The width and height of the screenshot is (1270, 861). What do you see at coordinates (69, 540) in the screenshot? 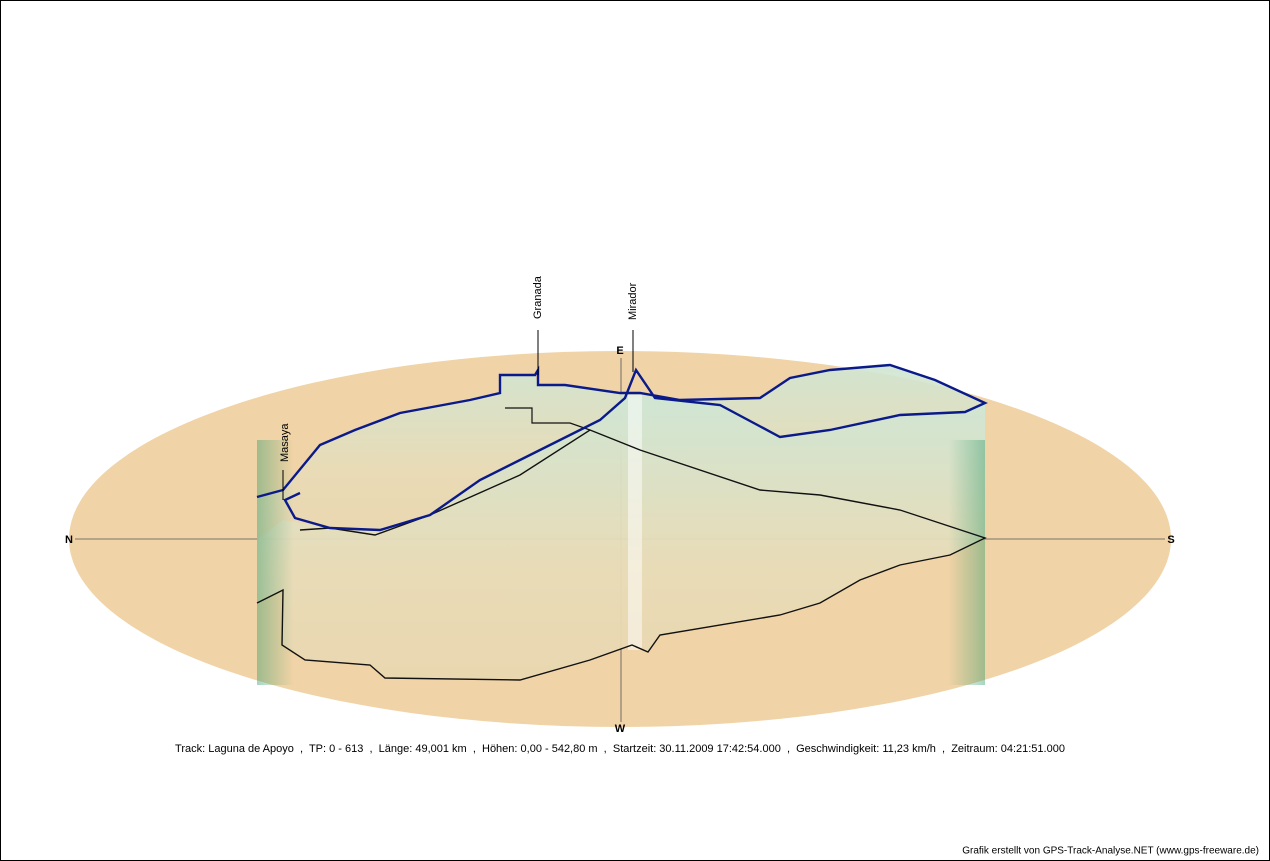
I see `compass-label: N` at bounding box center [69, 540].